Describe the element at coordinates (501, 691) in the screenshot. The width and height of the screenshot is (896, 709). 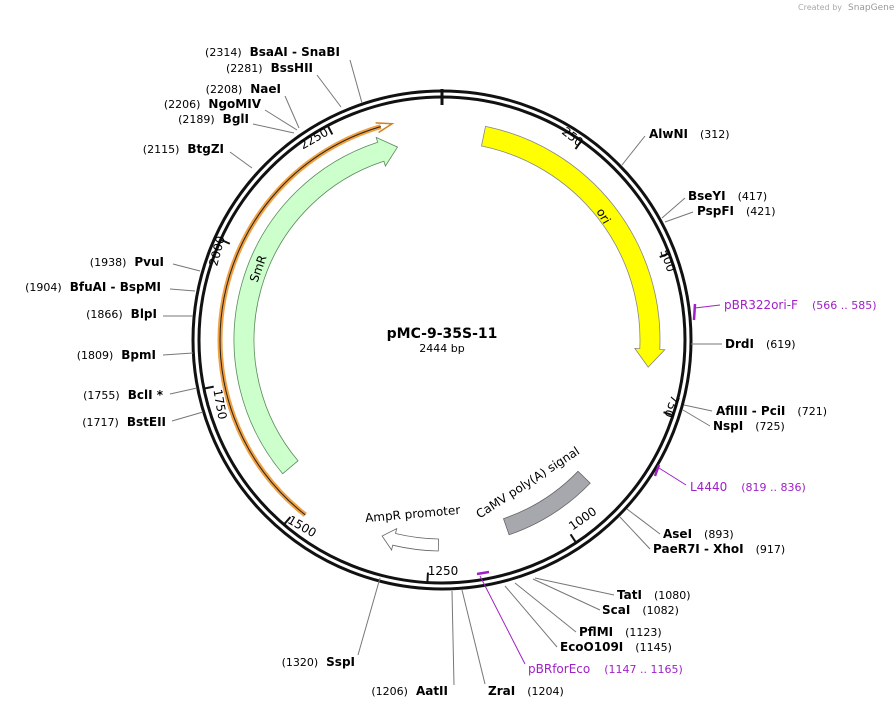
I see `enzyme-name: ZraI` at that location.